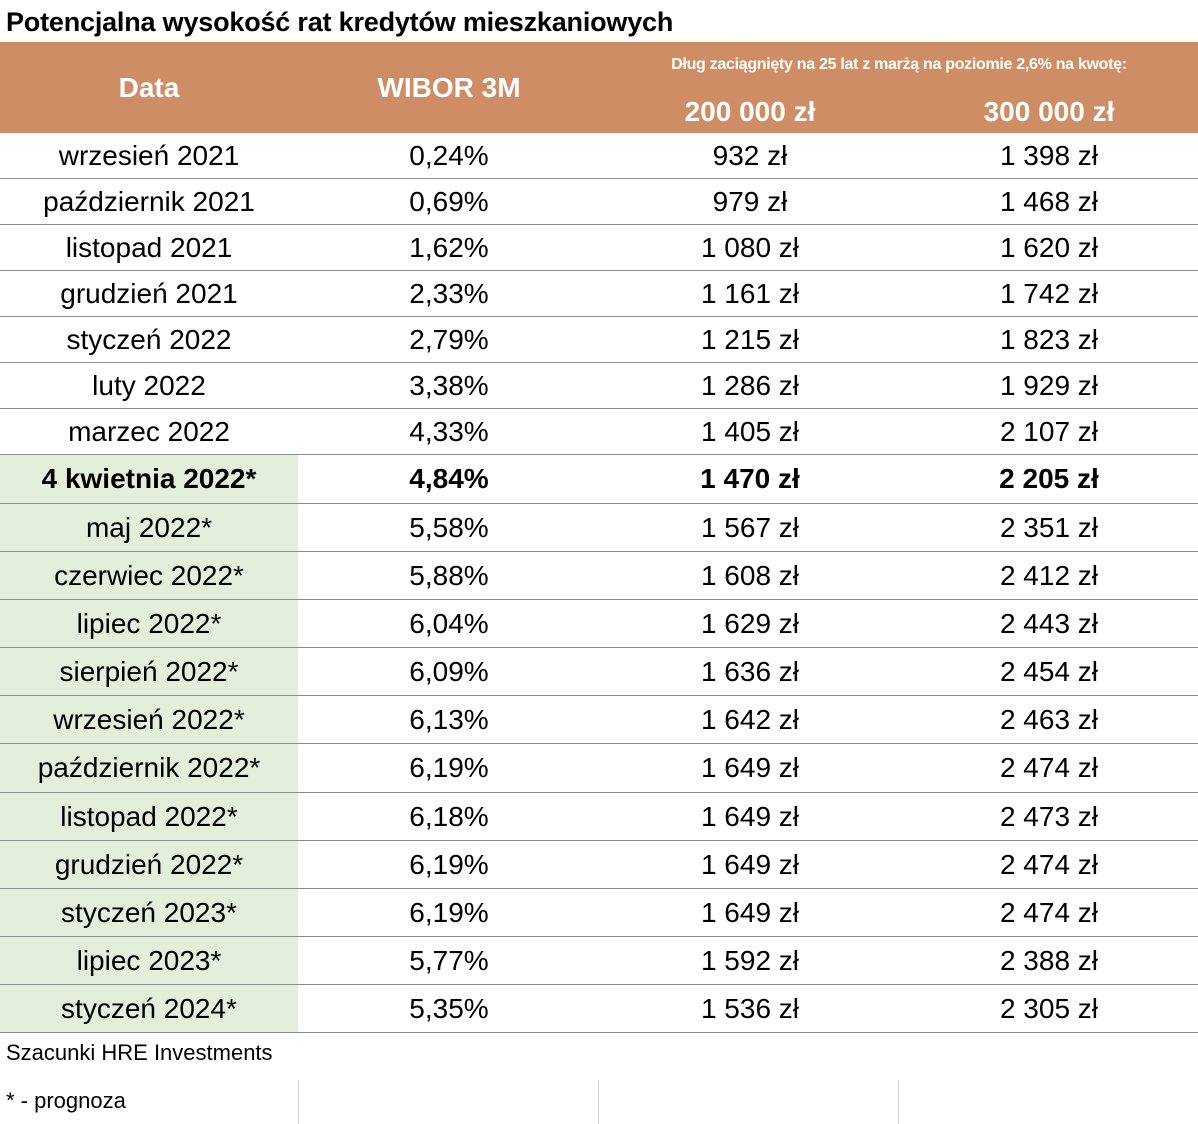 The height and width of the screenshot is (1124, 1198). I want to click on cell-wibor: 5,35%, so click(449, 1008).